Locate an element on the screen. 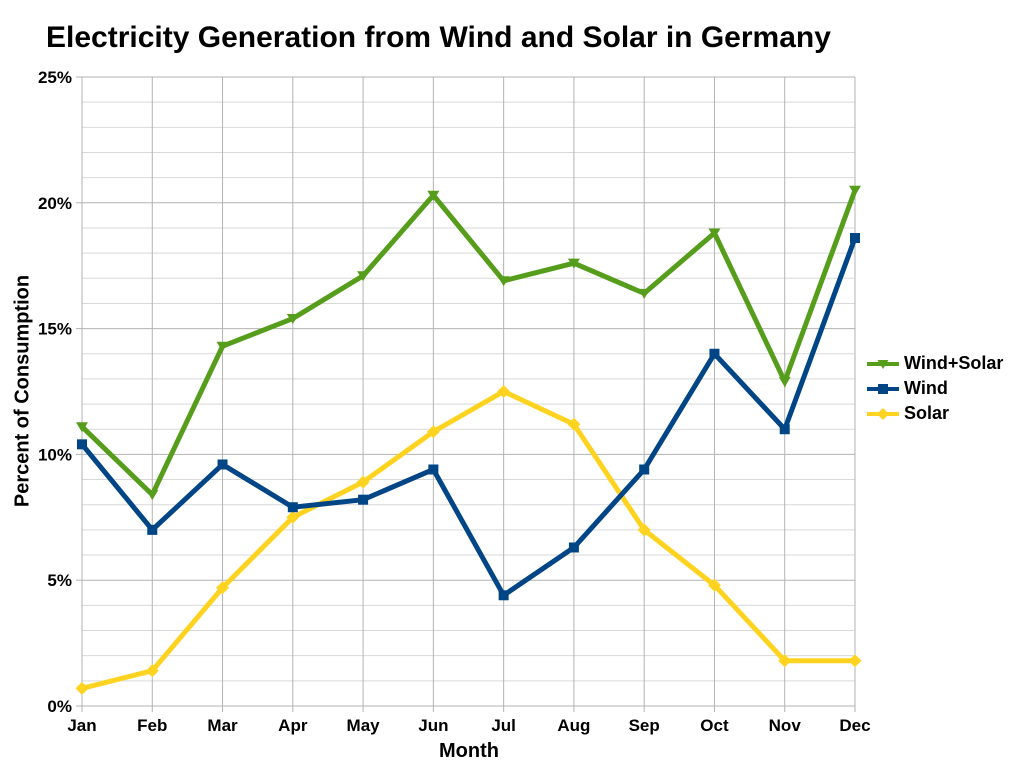  y-tick-label: 20% is located at coordinates (55, 203).